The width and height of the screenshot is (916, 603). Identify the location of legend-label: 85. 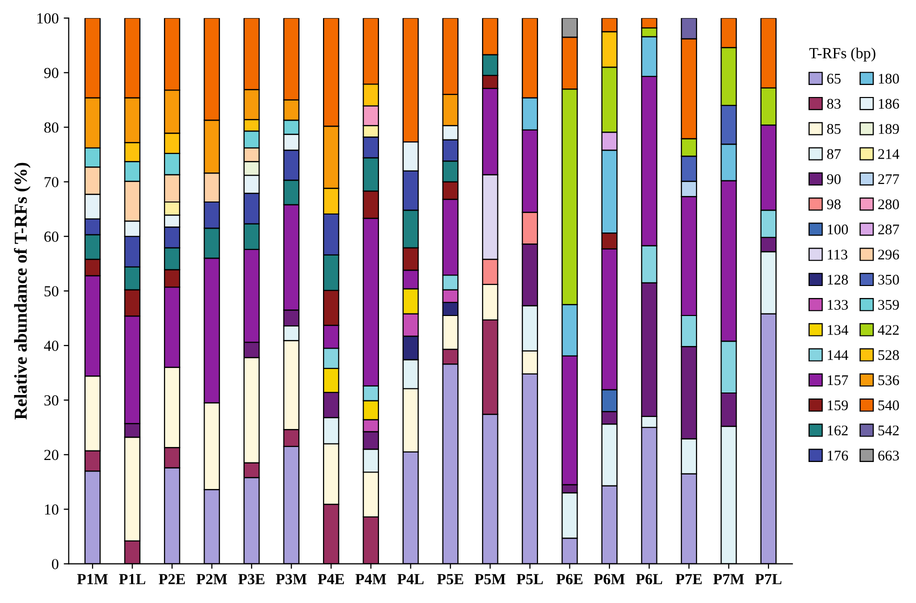
(834, 129).